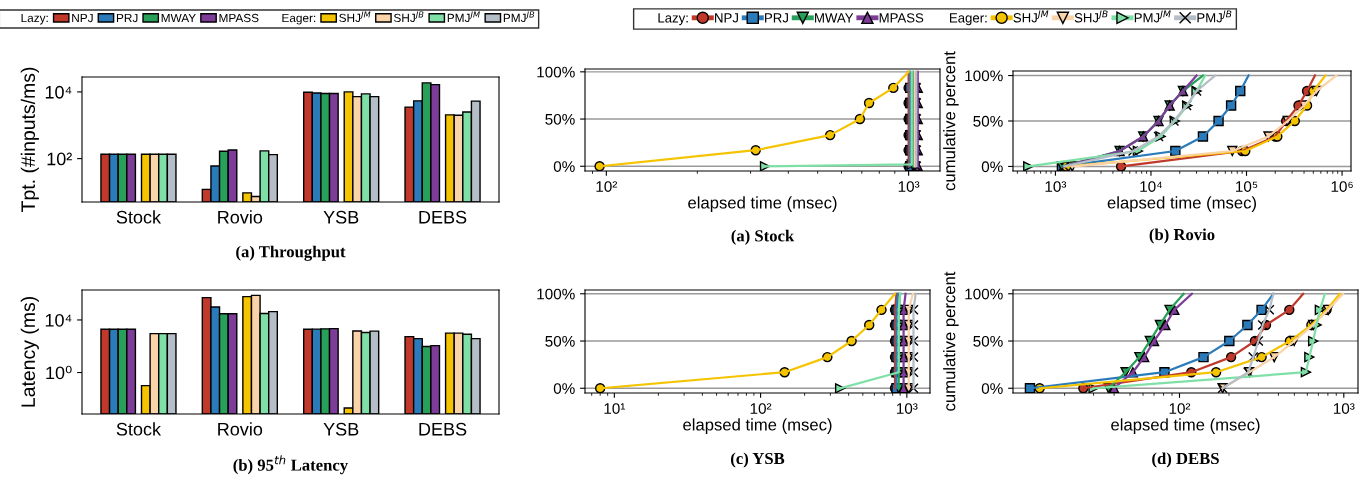 The image size is (1370, 482). What do you see at coordinates (615, 408) in the screenshot?
I see `x-tick-label: 10¹` at bounding box center [615, 408].